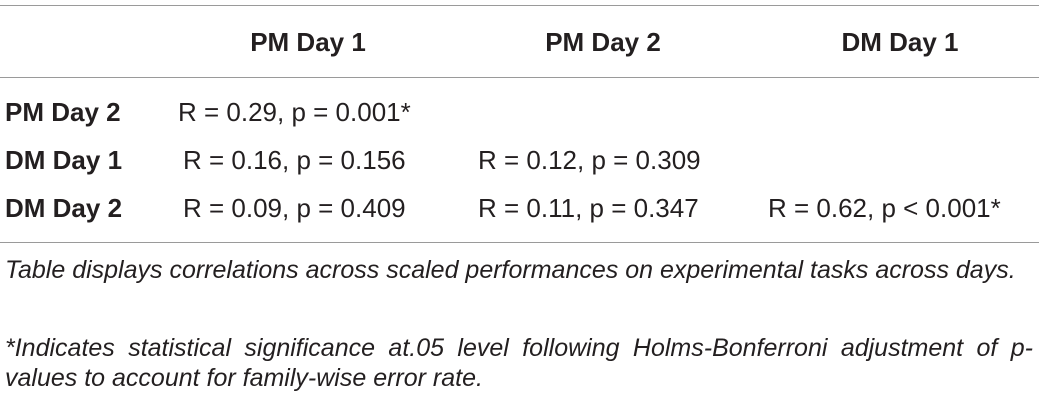  I want to click on table-cell: R = 0.29, p = 0.001*, so click(294, 112).